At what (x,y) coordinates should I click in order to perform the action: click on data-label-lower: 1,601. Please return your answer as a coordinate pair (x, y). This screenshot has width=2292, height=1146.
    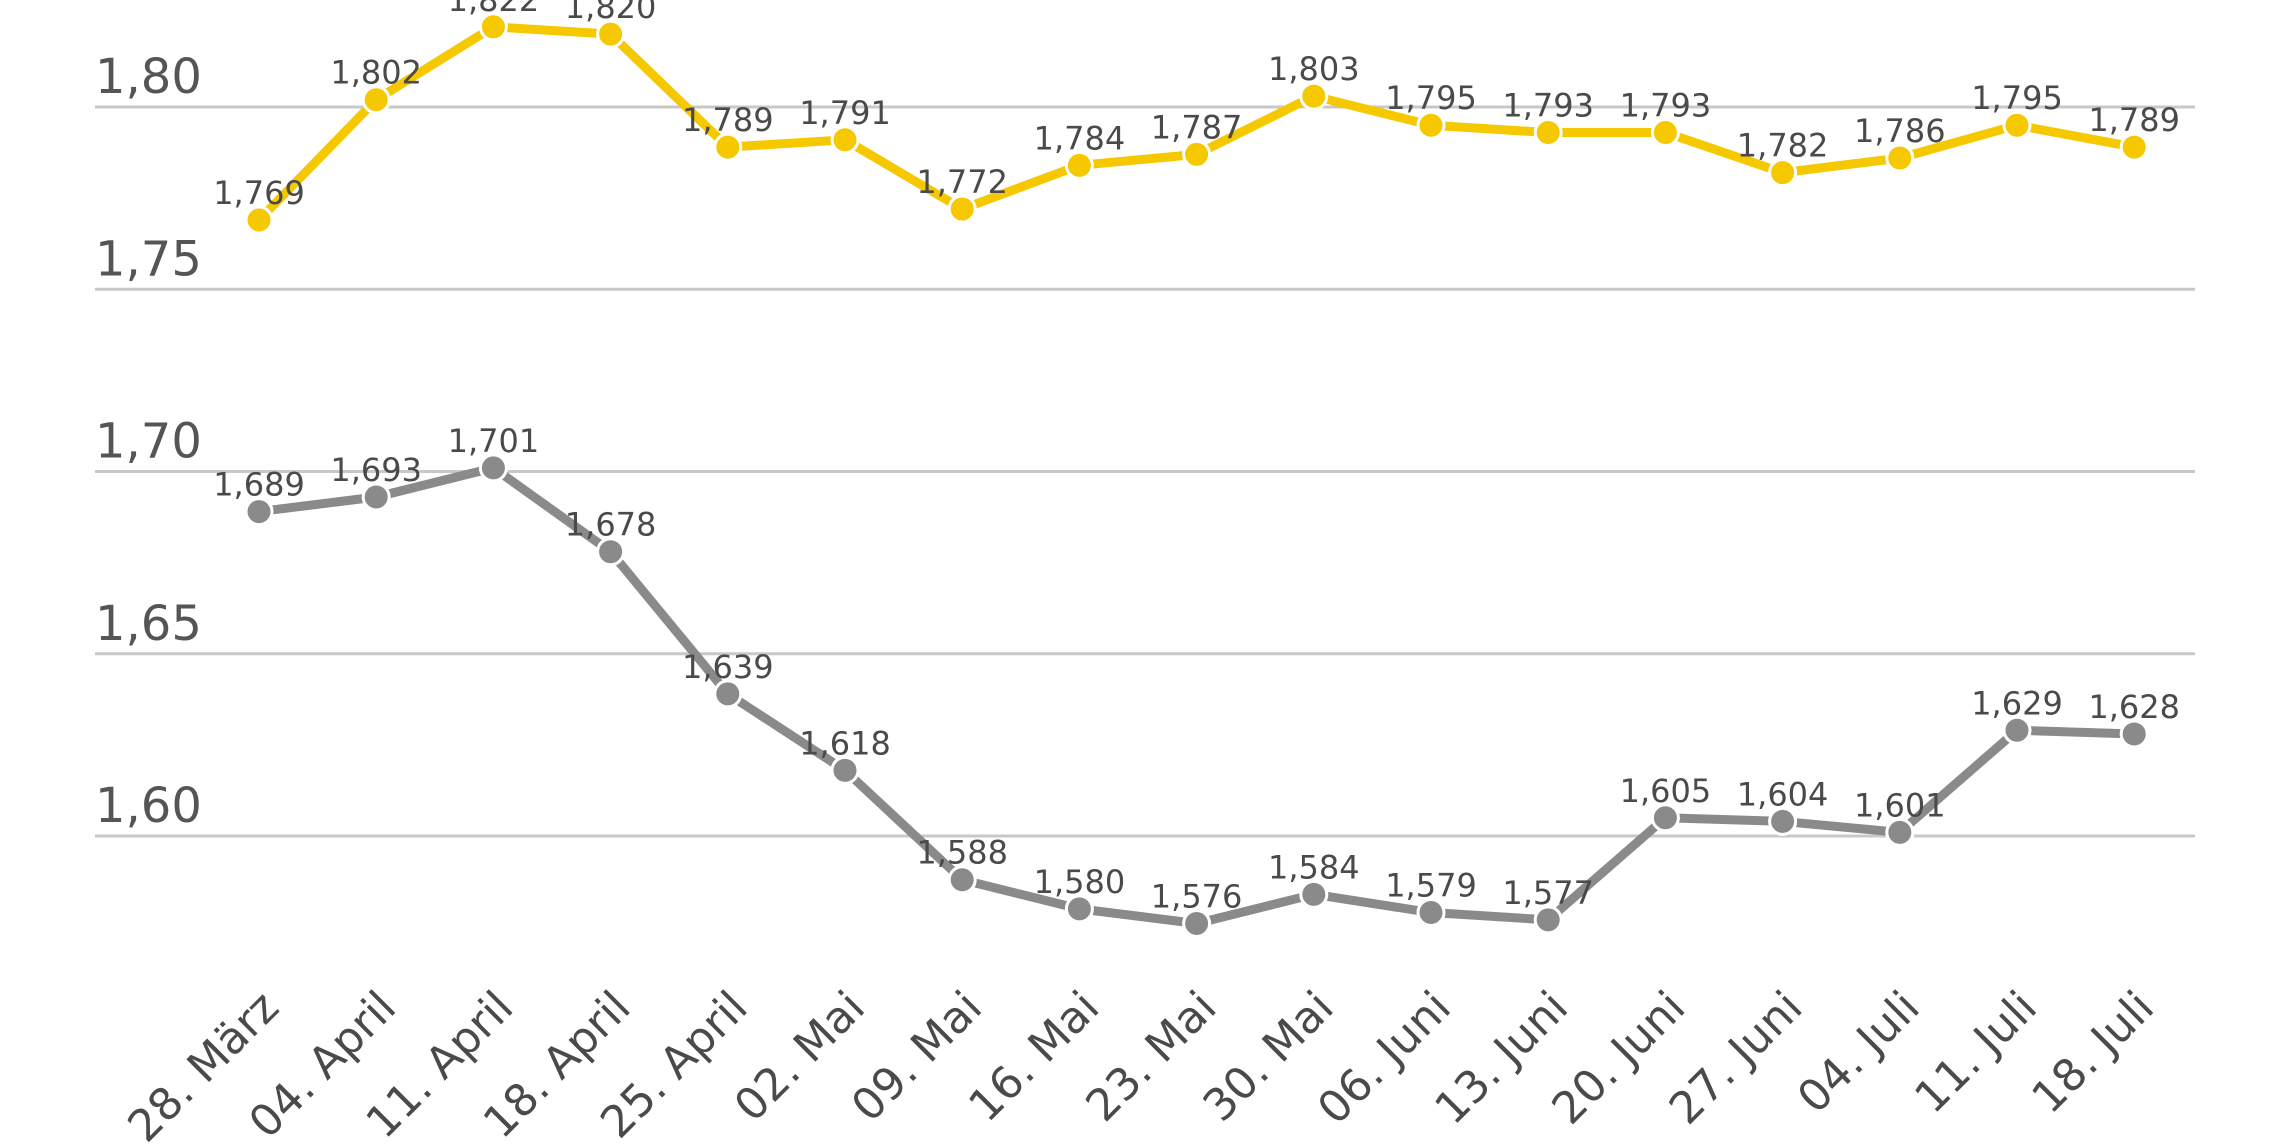
    Looking at the image, I should click on (1900, 805).